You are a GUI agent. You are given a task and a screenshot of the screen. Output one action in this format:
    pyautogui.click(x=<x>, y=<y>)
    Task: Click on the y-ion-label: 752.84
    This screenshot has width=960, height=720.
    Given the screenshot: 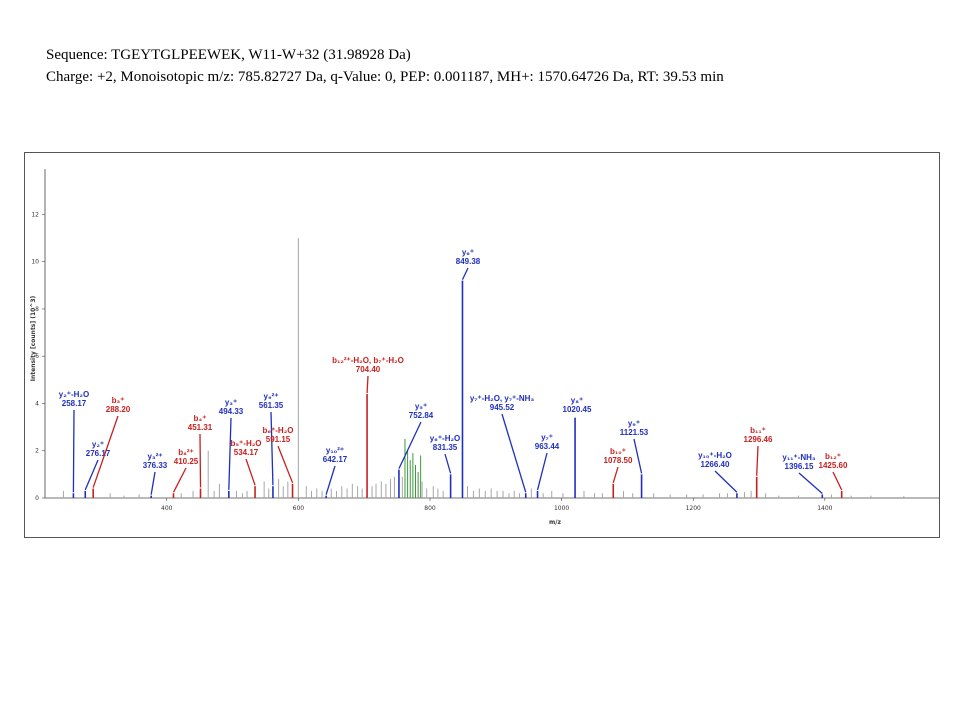 What is the action you would take?
    pyautogui.click(x=421, y=415)
    